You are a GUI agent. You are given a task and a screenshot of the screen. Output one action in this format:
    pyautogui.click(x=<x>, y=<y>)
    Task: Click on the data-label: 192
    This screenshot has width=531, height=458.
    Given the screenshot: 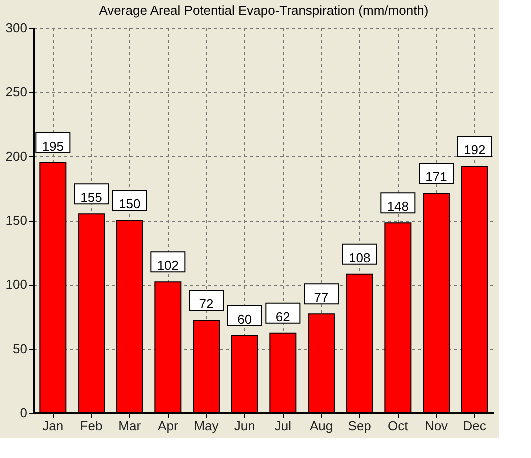 What is the action you would take?
    pyautogui.click(x=475, y=150)
    